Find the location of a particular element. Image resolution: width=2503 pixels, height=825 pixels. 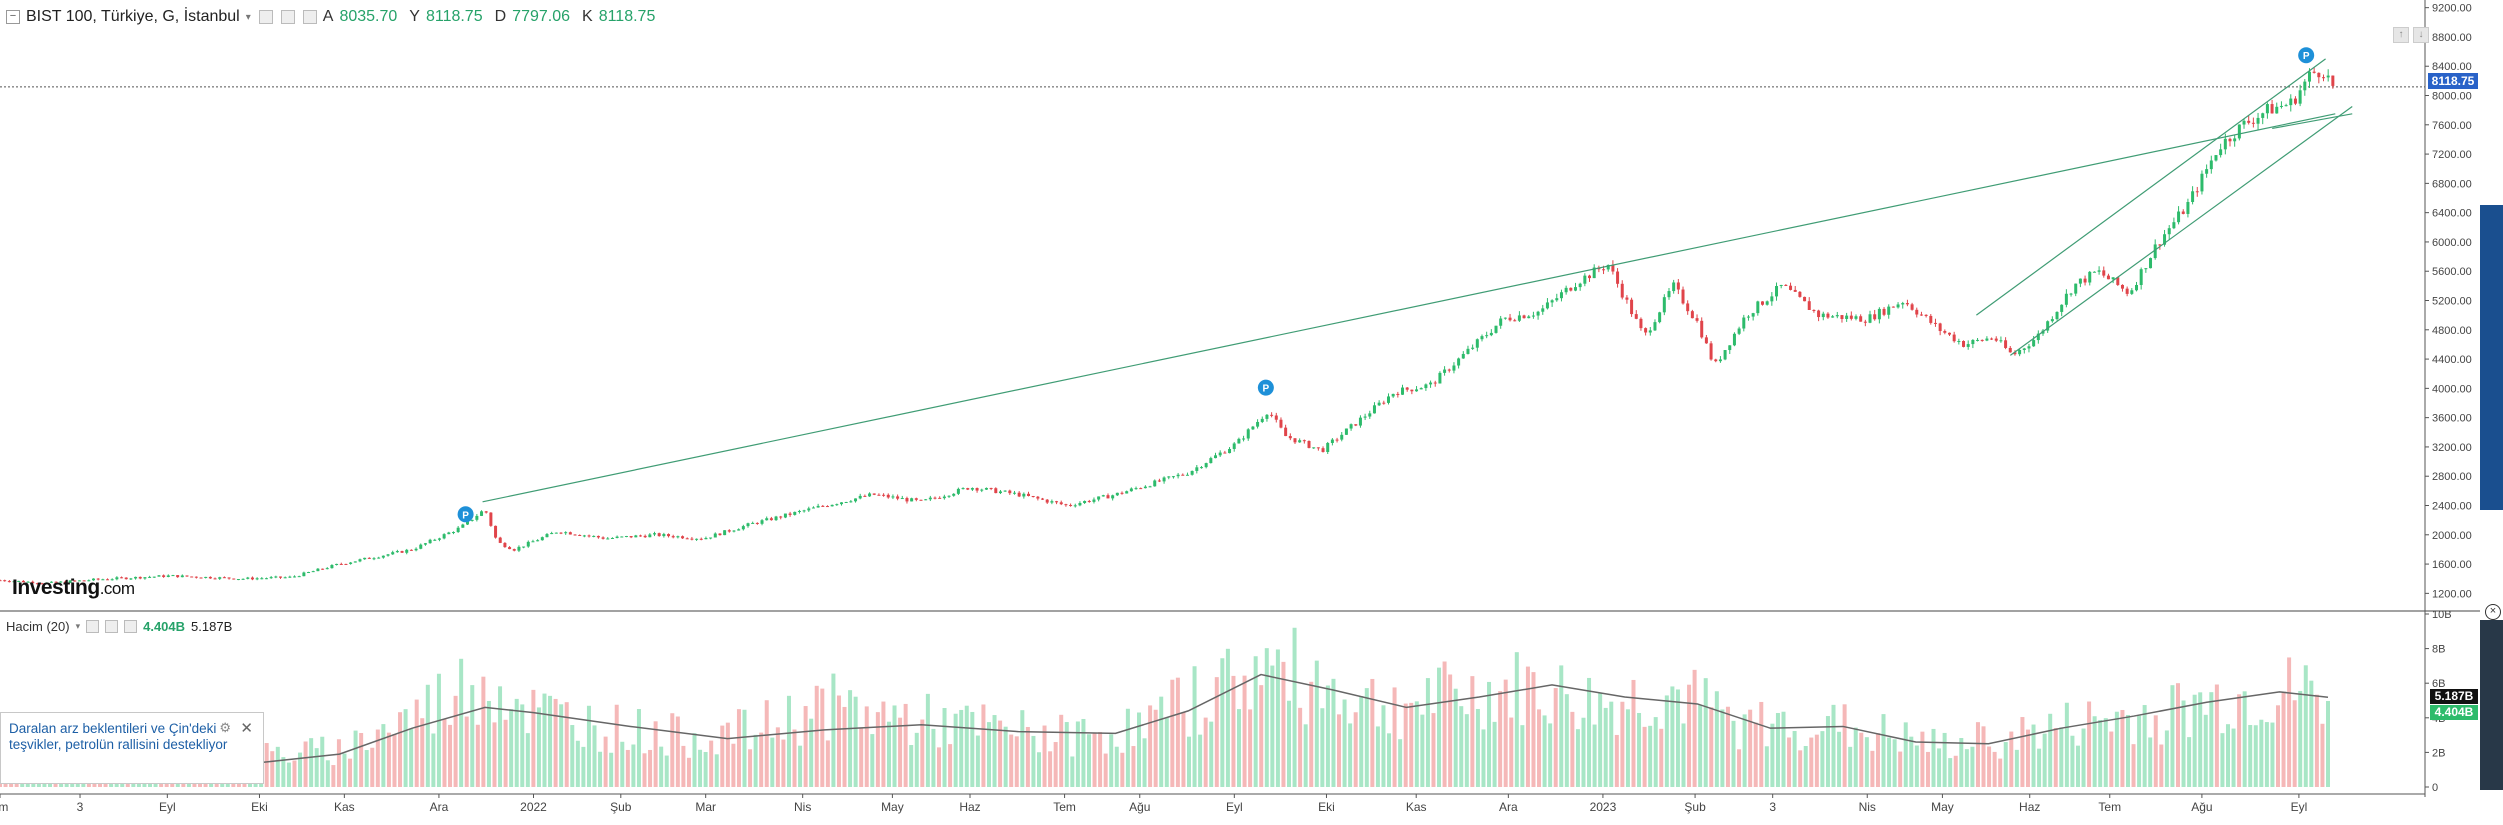

side-panel-strip-lower is located at coordinates (2491, 705).